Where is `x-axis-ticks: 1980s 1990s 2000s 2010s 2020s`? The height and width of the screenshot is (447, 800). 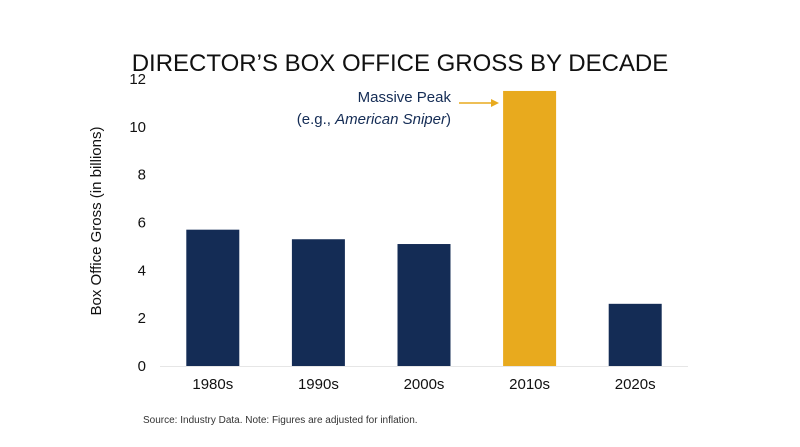
x-axis-ticks: 1980s 1990s 2000s 2010s 2020s is located at coordinates (423, 384).